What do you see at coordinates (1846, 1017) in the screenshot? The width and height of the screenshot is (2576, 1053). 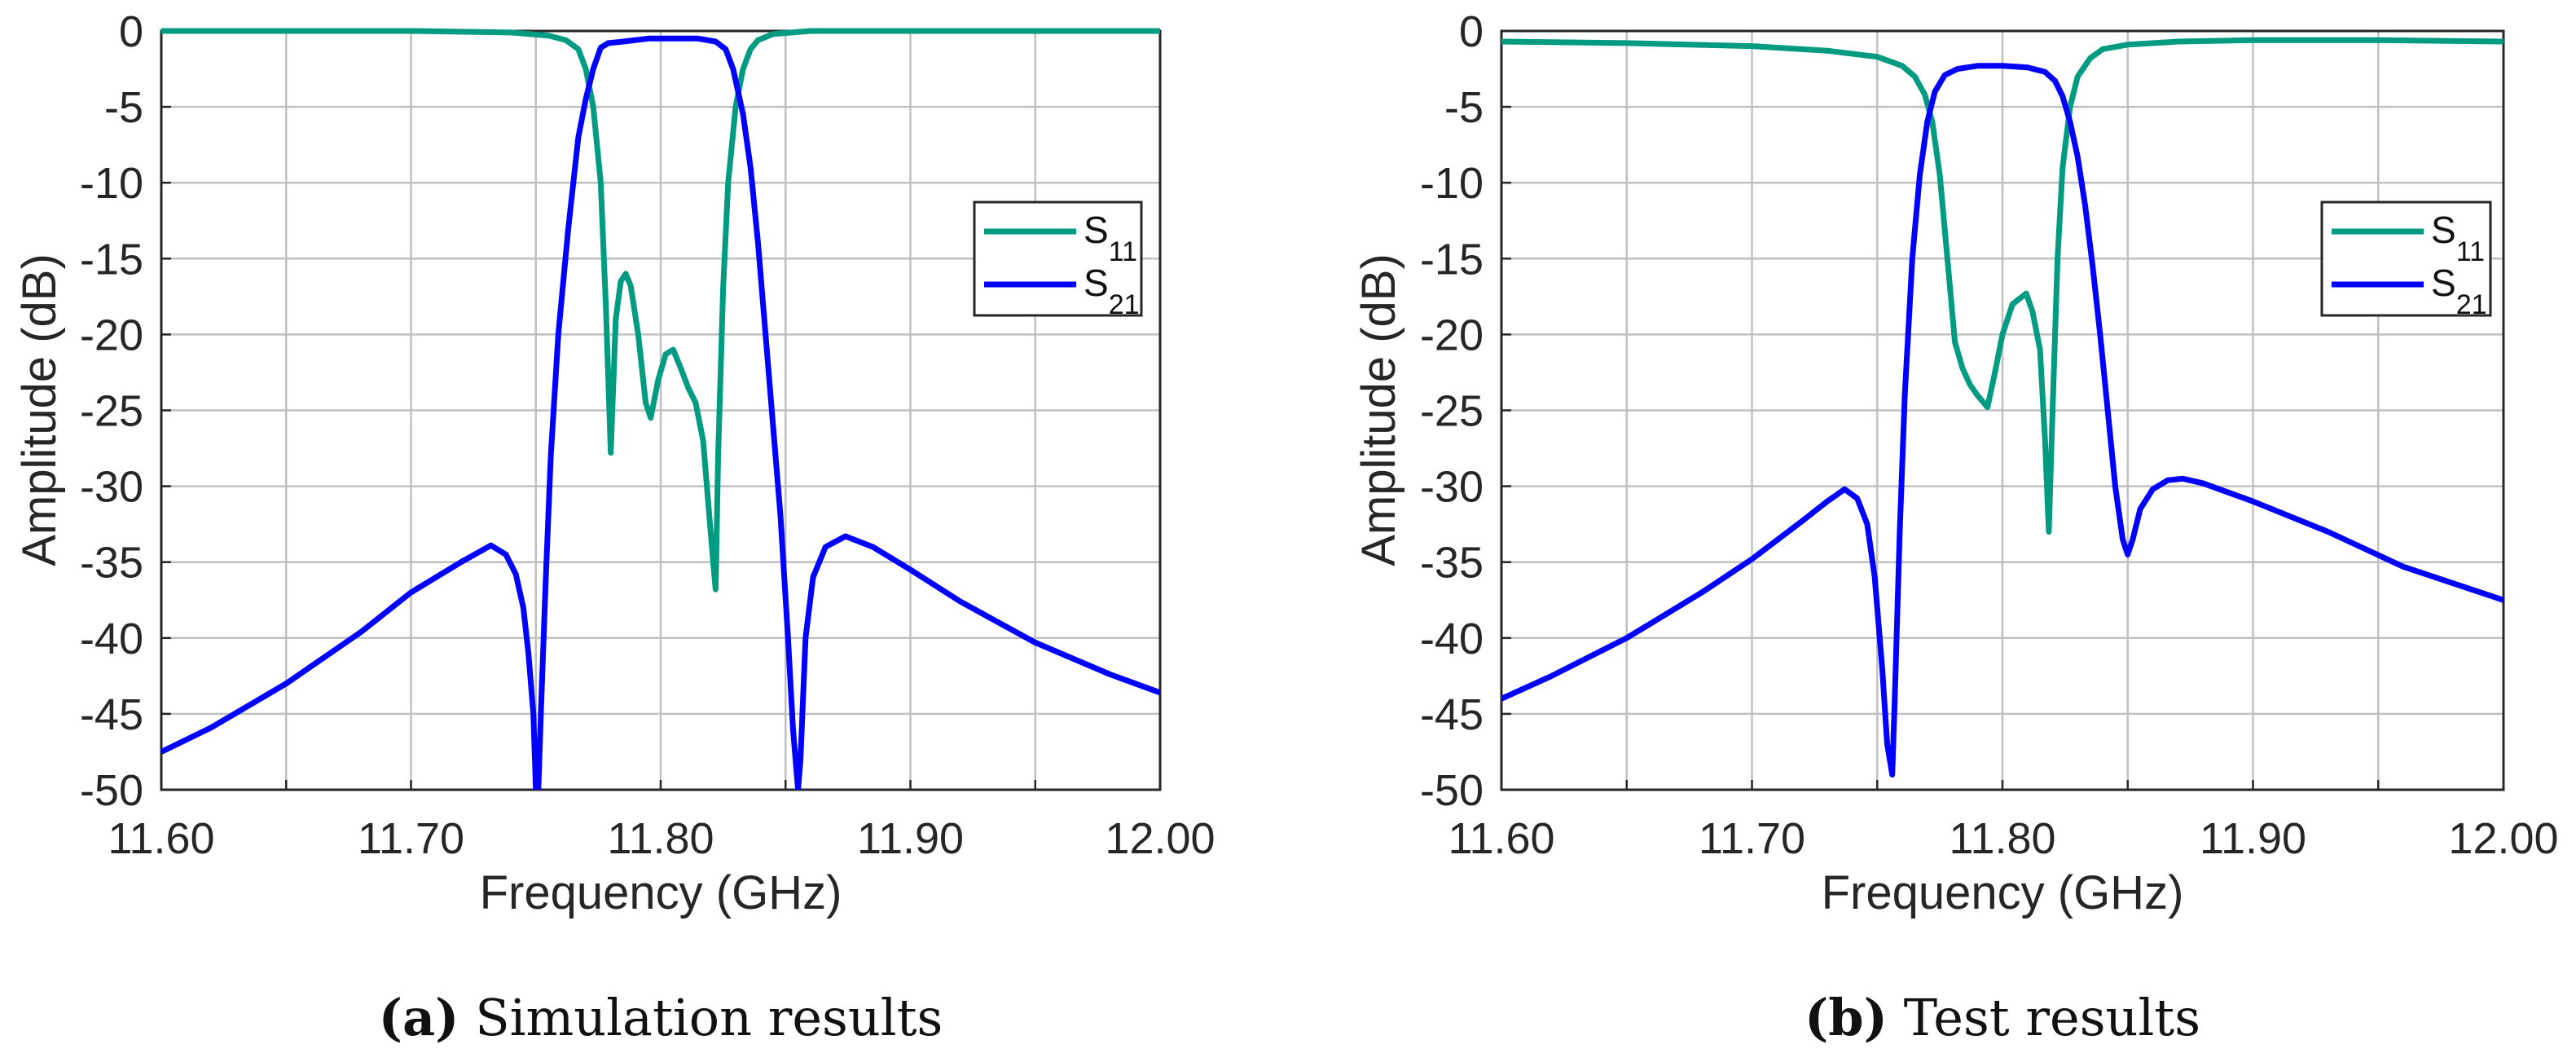 I see `caption-letter: (b)` at bounding box center [1846, 1017].